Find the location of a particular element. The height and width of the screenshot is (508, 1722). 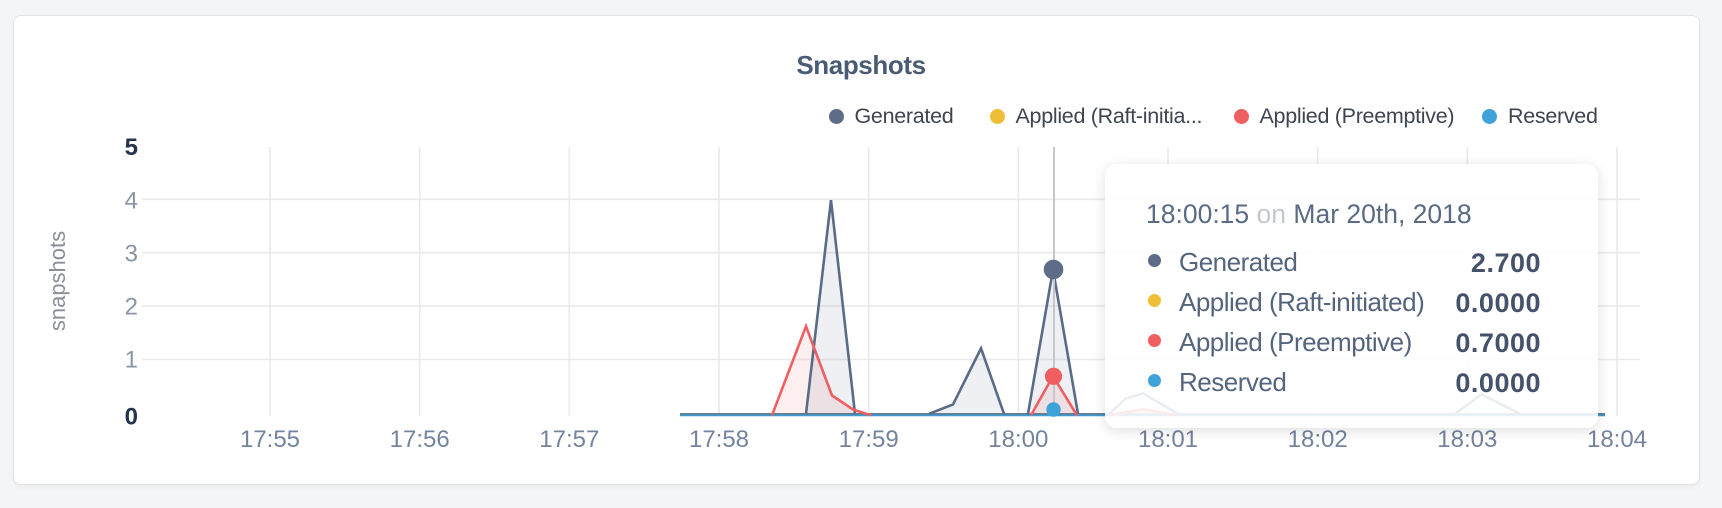

svg-text: 18:00 is located at coordinates (1018, 439).